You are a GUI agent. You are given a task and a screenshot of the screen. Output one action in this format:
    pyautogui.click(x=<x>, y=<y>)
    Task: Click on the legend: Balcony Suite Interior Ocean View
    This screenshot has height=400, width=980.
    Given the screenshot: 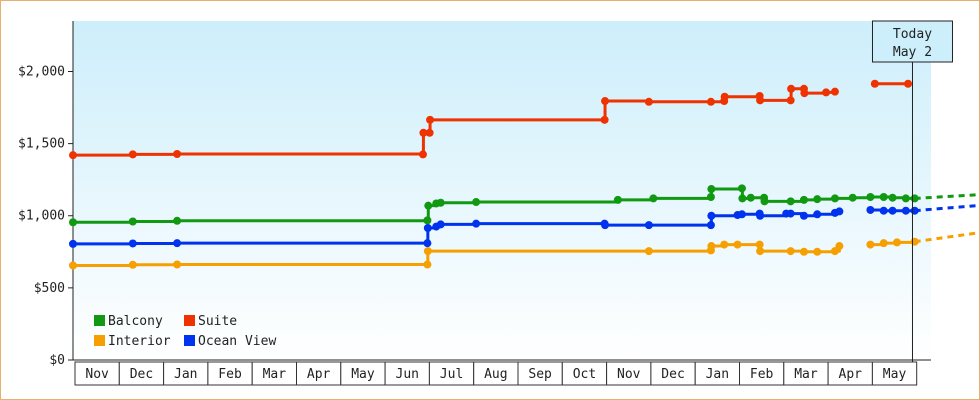 What is the action you would take?
    pyautogui.click(x=185, y=331)
    